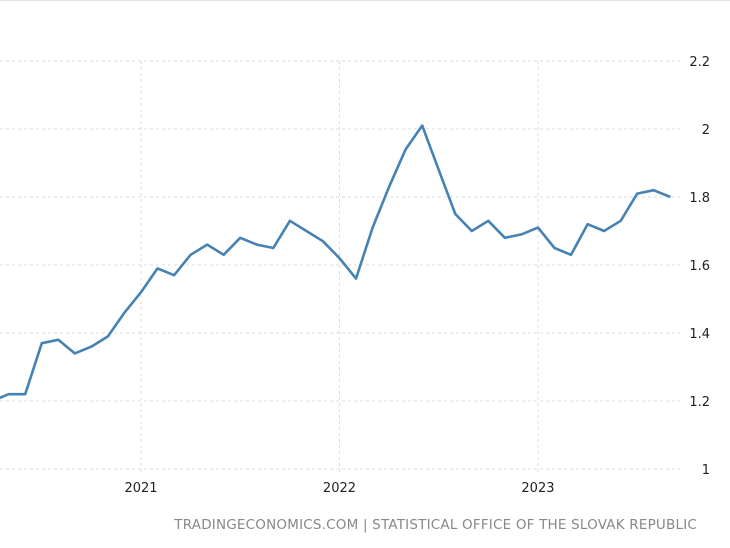 The height and width of the screenshot is (548, 730). What do you see at coordinates (140, 488) in the screenshot?
I see `x-tick-label: 2021` at bounding box center [140, 488].